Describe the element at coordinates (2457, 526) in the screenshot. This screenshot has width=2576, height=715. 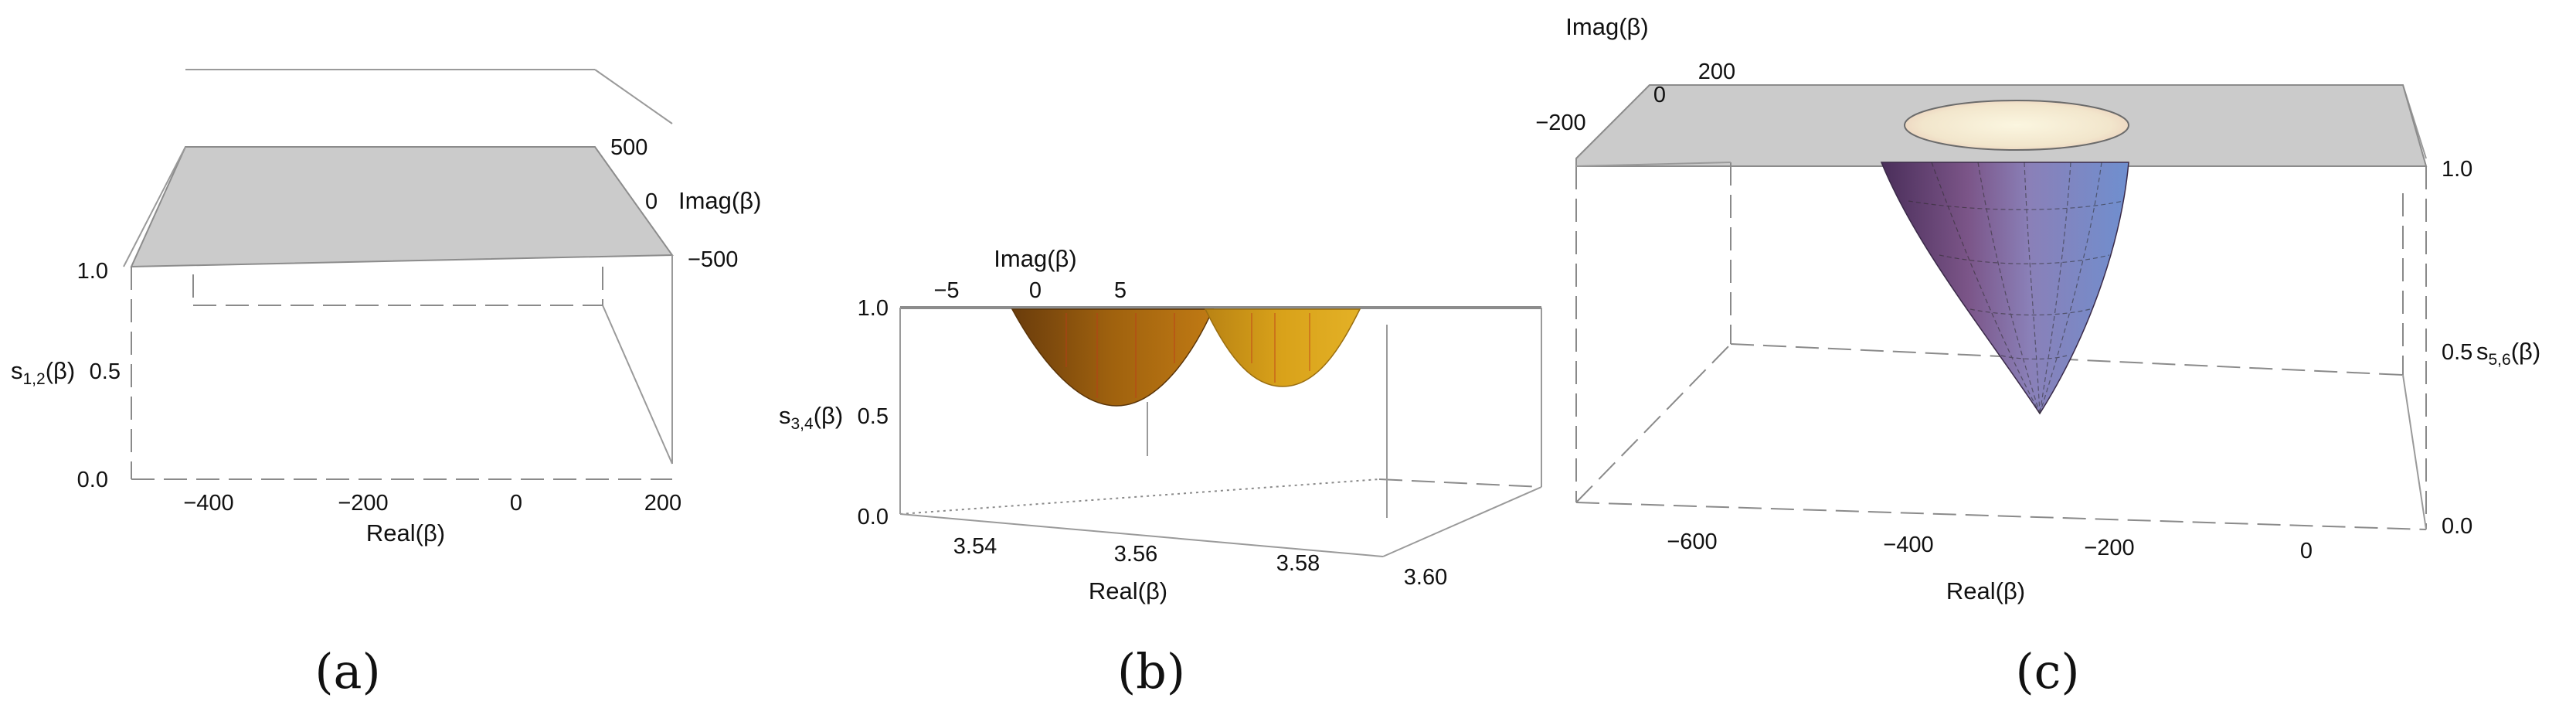
I see `c-z-tick-0: 0.0` at that location.